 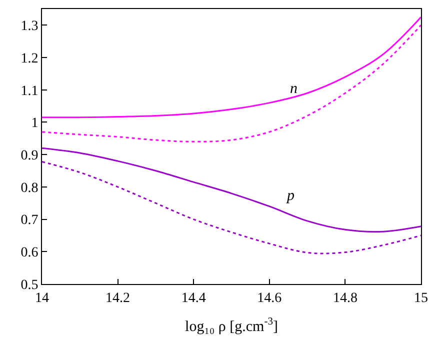 What do you see at coordinates (269, 298) in the screenshot?
I see `x-tick-label: 14.6` at bounding box center [269, 298].